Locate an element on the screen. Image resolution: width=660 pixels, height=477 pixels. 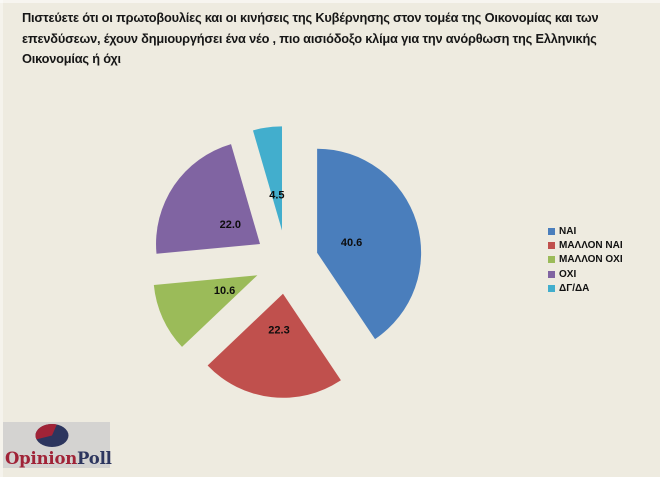
logo-text-poll: Poll is located at coordinates (94, 458).